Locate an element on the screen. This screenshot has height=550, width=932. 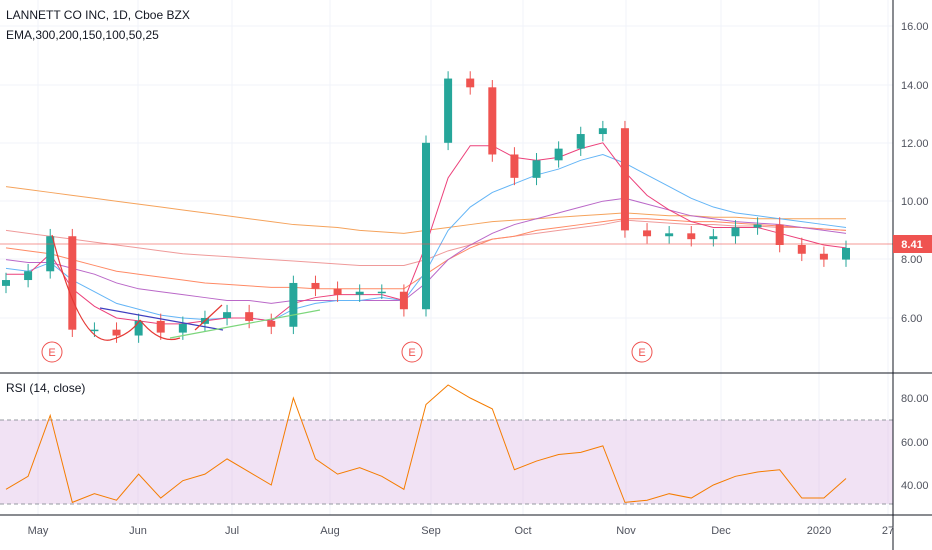
time-tick-label: Sep is located at coordinates (431, 531).